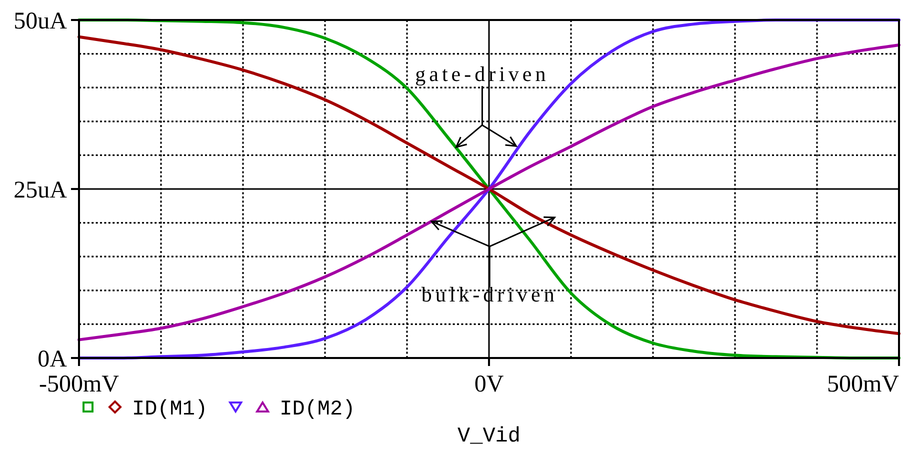 The image size is (905, 449). Describe the element at coordinates (318, 410) in the screenshot. I see `legend-label: ID(M2)` at that location.